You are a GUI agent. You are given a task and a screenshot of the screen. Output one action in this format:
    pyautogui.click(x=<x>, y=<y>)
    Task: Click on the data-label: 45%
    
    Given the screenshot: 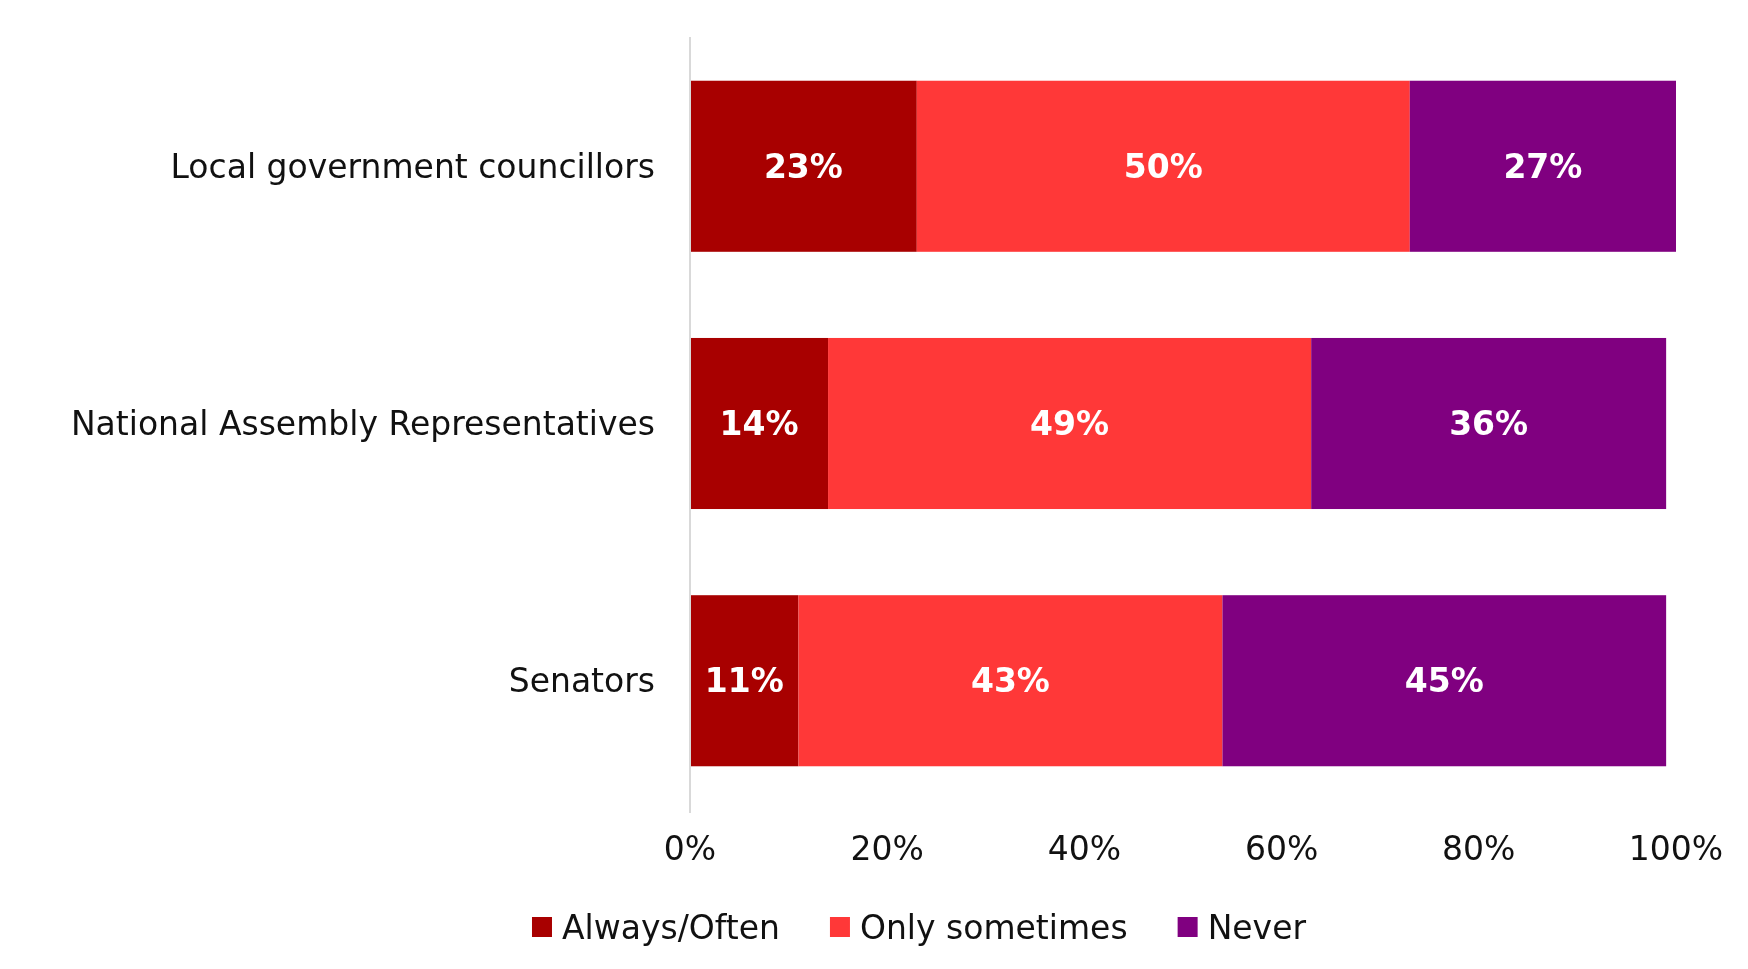 What is the action you would take?
    pyautogui.click(x=1444, y=681)
    